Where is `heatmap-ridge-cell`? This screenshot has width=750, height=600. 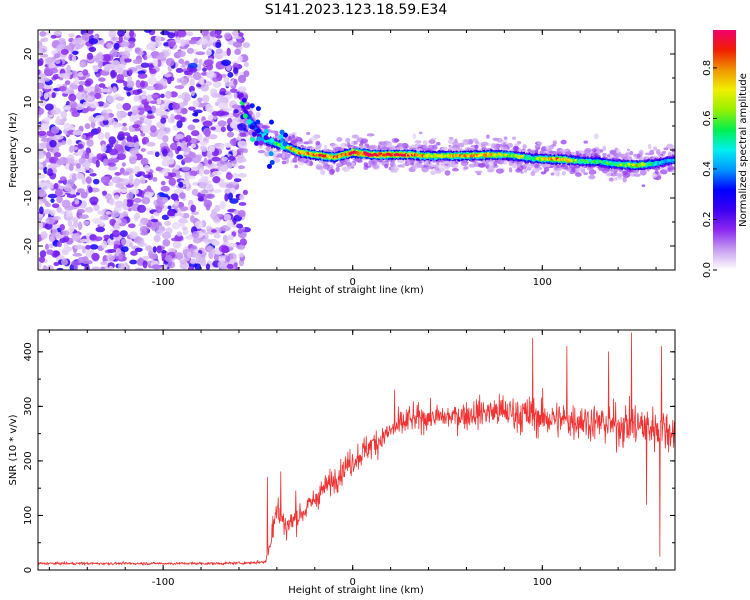
heatmap-ridge-cell is located at coordinates (244, 108).